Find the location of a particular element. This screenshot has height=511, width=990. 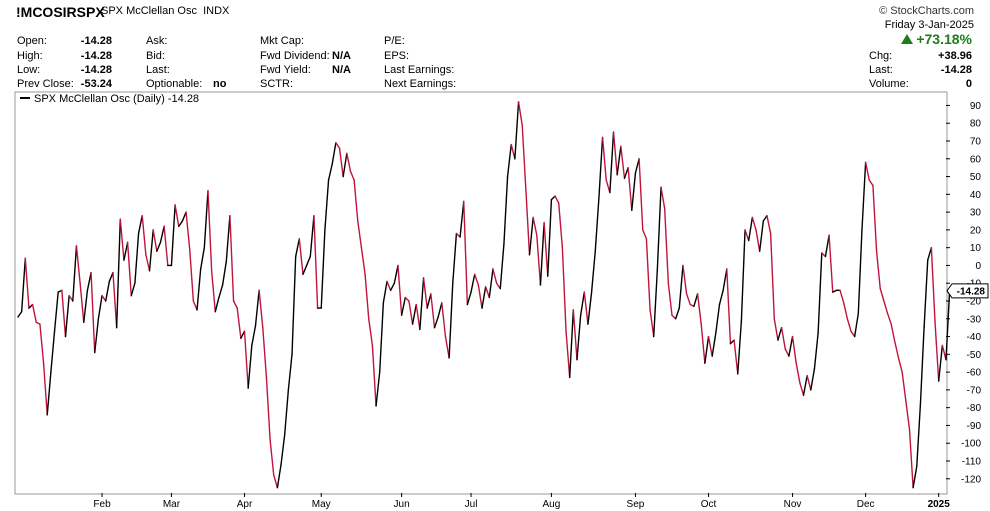

high-value: -14.28 is located at coordinates (96, 56).